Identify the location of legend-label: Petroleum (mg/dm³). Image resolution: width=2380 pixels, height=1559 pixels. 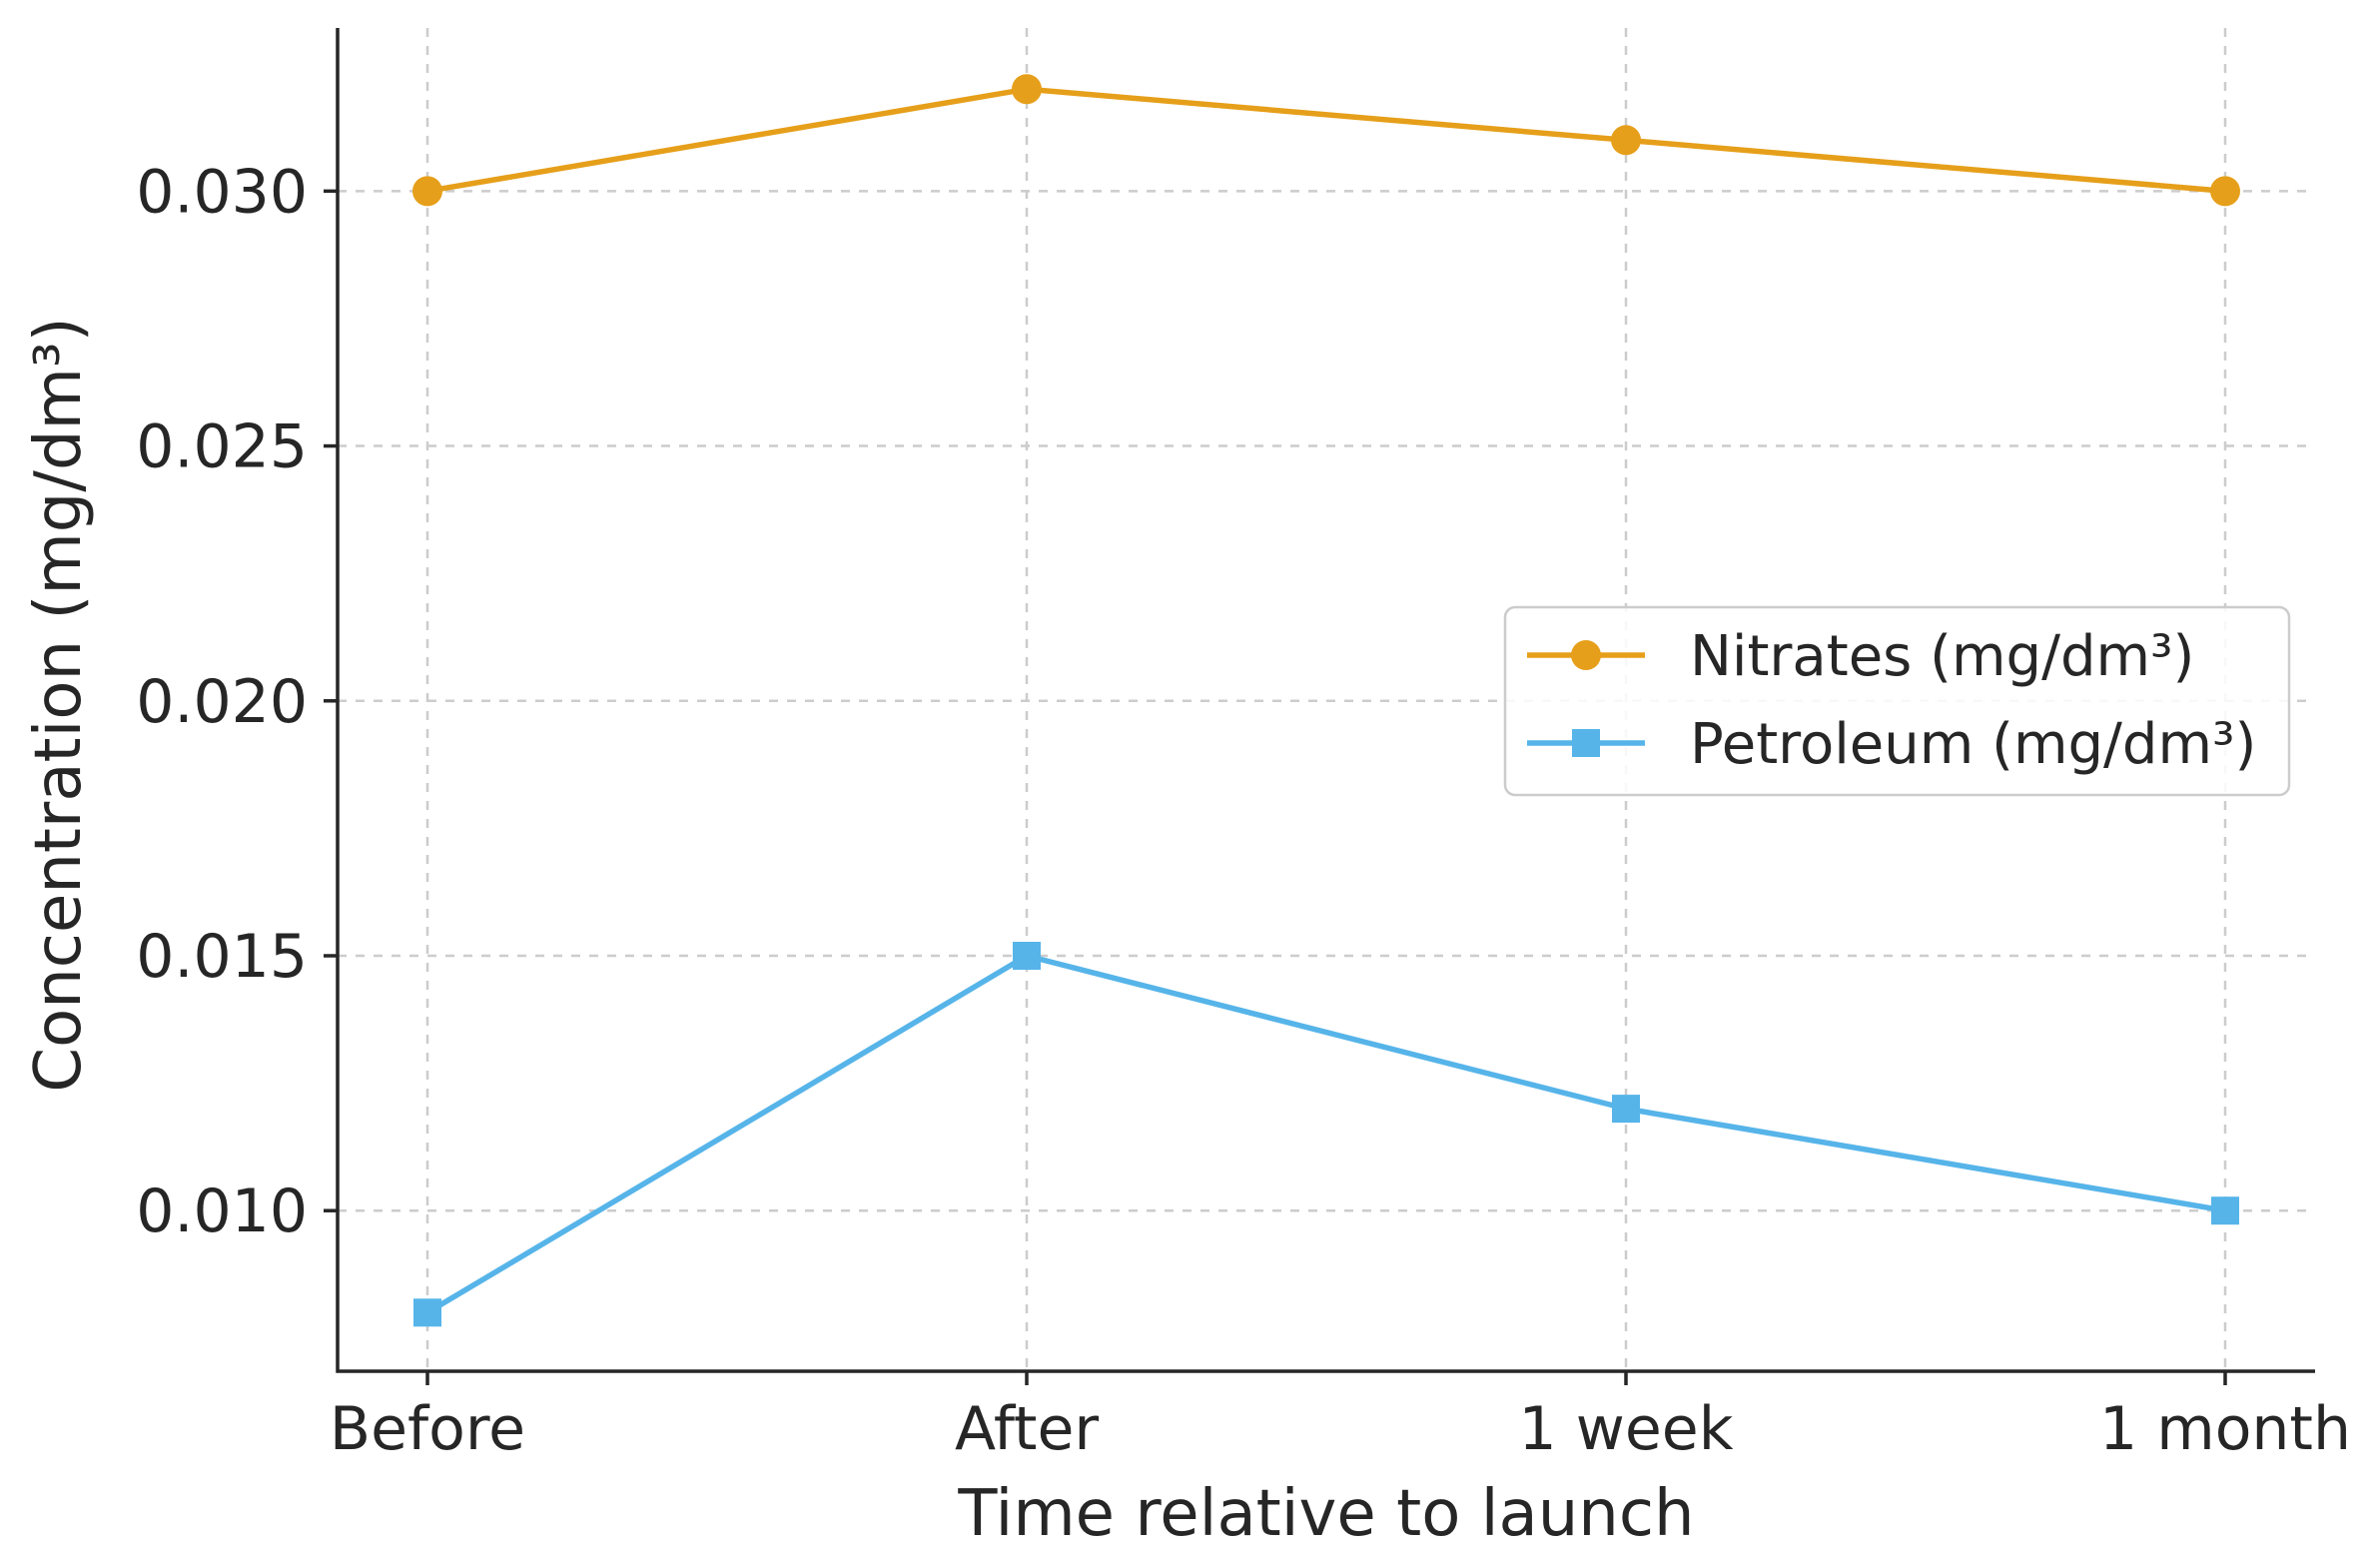
(1973, 745).